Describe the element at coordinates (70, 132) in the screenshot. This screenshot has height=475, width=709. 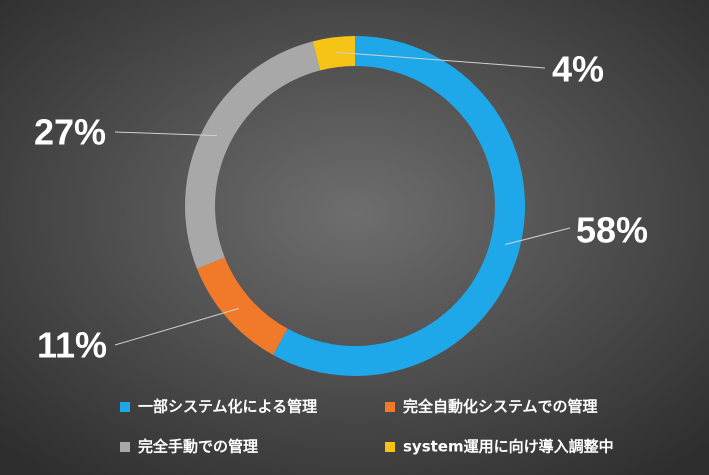
I see `value-label: 27%` at that location.